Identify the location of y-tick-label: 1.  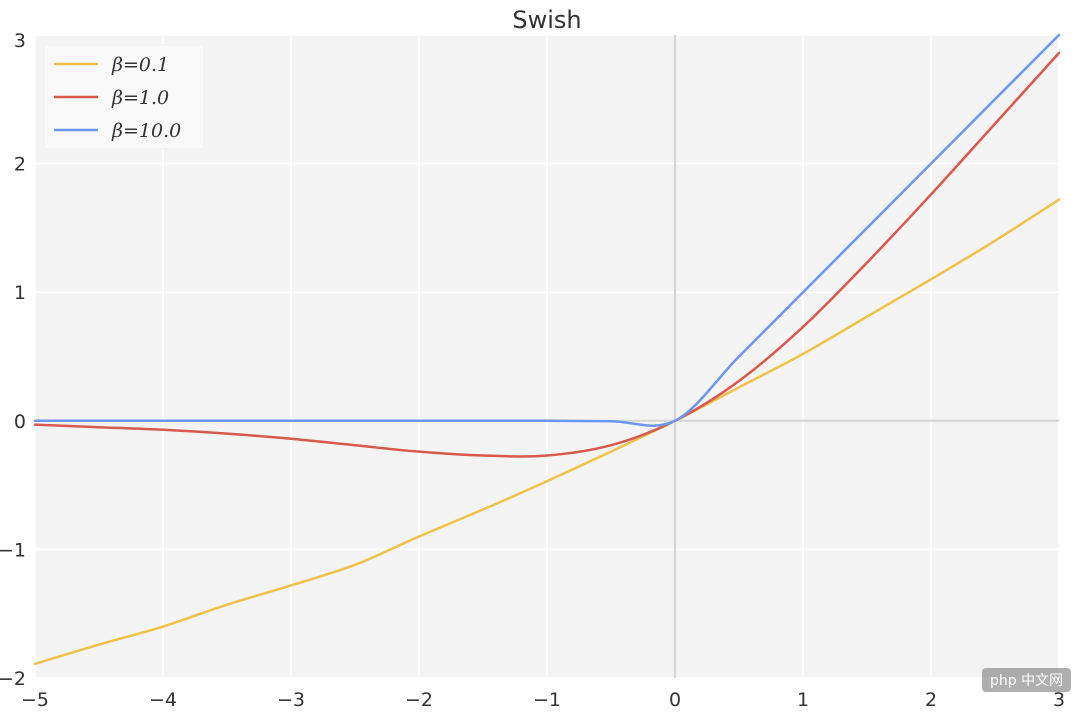
(20, 293).